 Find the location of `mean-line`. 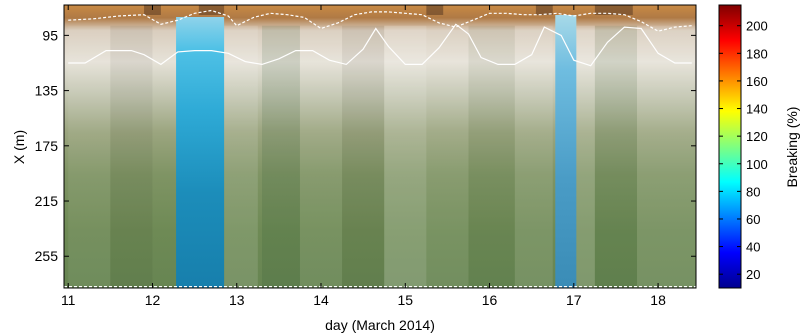

mean-line is located at coordinates (380, 45).